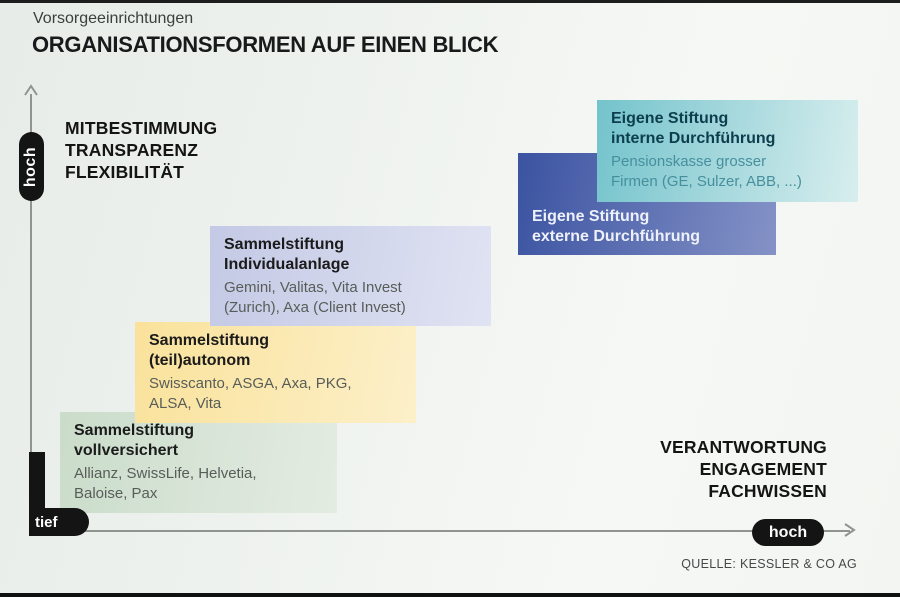  What do you see at coordinates (126, 450) in the screenshot?
I see `box-title-line: vollversichert` at bounding box center [126, 450].